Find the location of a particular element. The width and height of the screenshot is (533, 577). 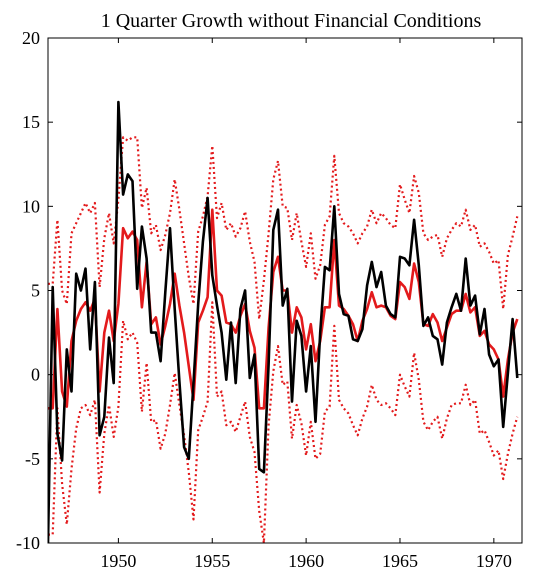

y-tick-label: 10 is located at coordinates (31, 206).